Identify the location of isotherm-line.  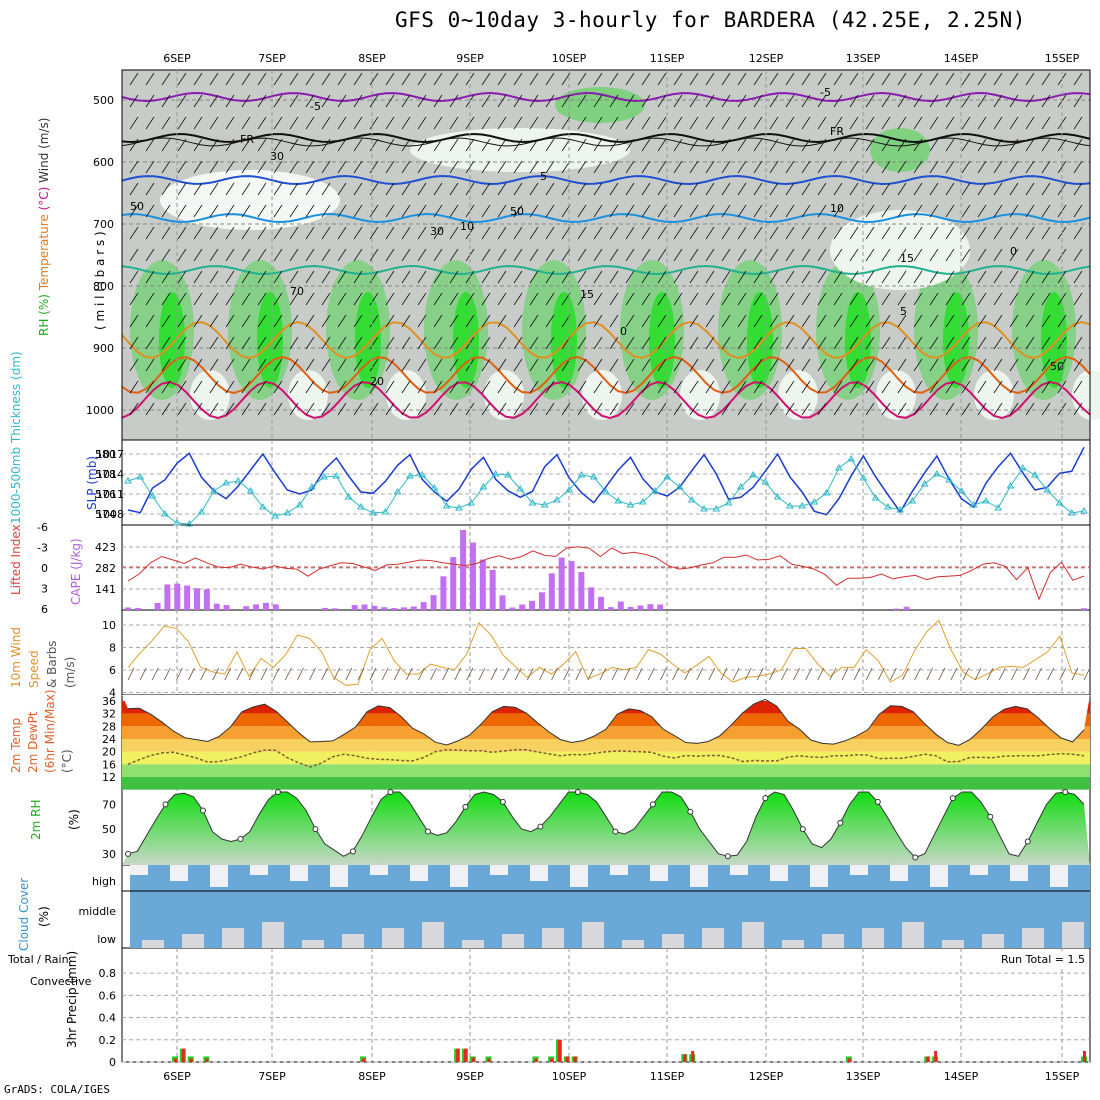
(606, 340).